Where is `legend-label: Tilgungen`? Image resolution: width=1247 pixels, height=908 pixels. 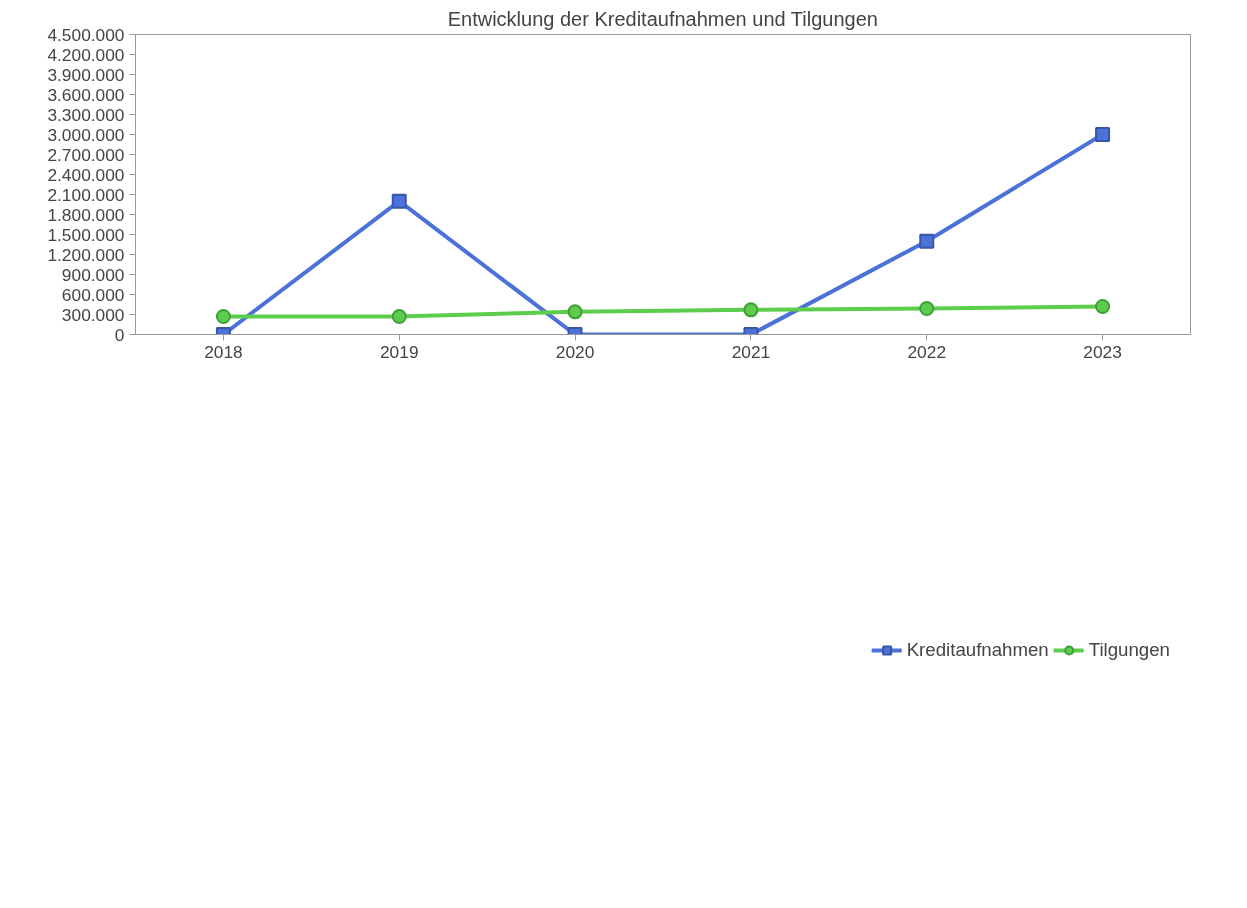 legend-label: Tilgungen is located at coordinates (1129, 650).